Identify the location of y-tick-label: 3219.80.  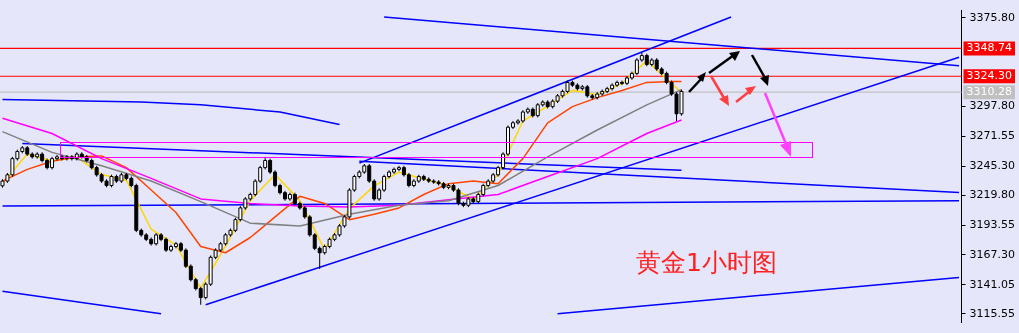
(992, 195).